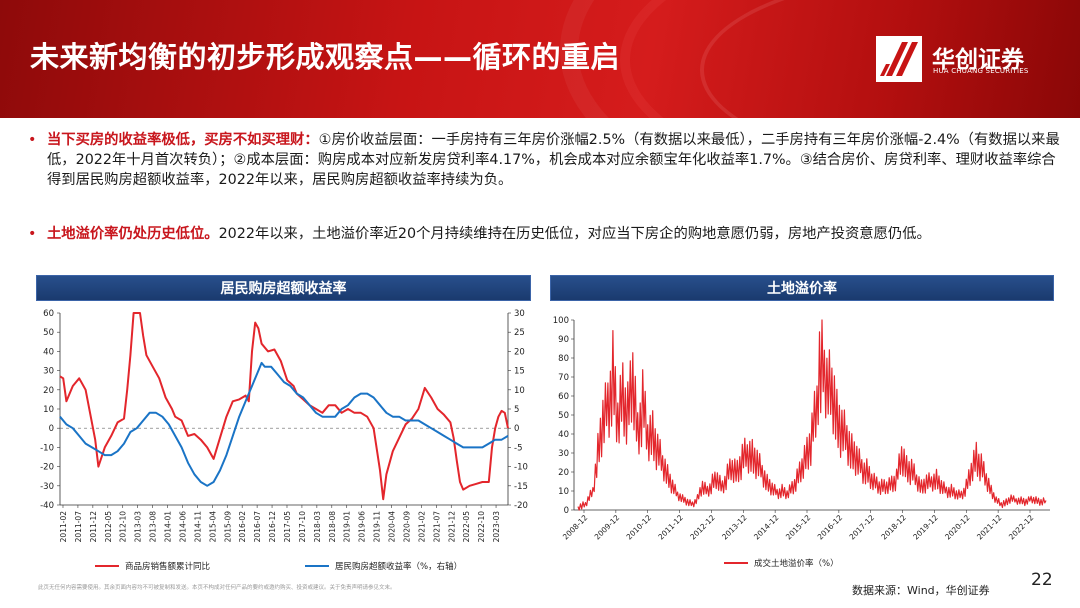 Image resolution: width=1080 pixels, height=608 pixels. What do you see at coordinates (766, 527) in the screenshot?
I see `x-tick-label: 2014-12` at bounding box center [766, 527].